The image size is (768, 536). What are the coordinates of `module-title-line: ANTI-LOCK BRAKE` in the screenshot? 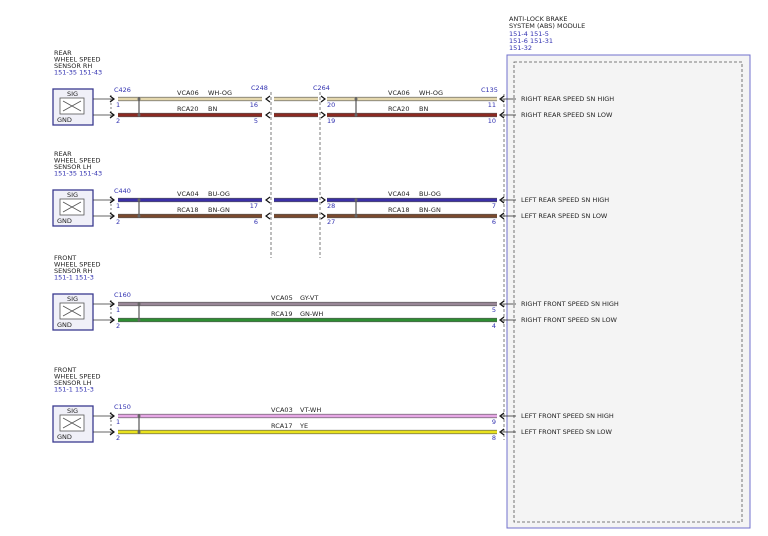 It's located at (538, 19).